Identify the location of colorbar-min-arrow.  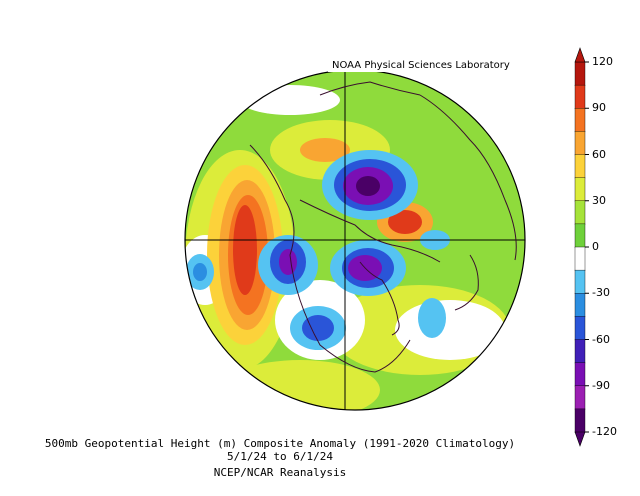
(580, 439).